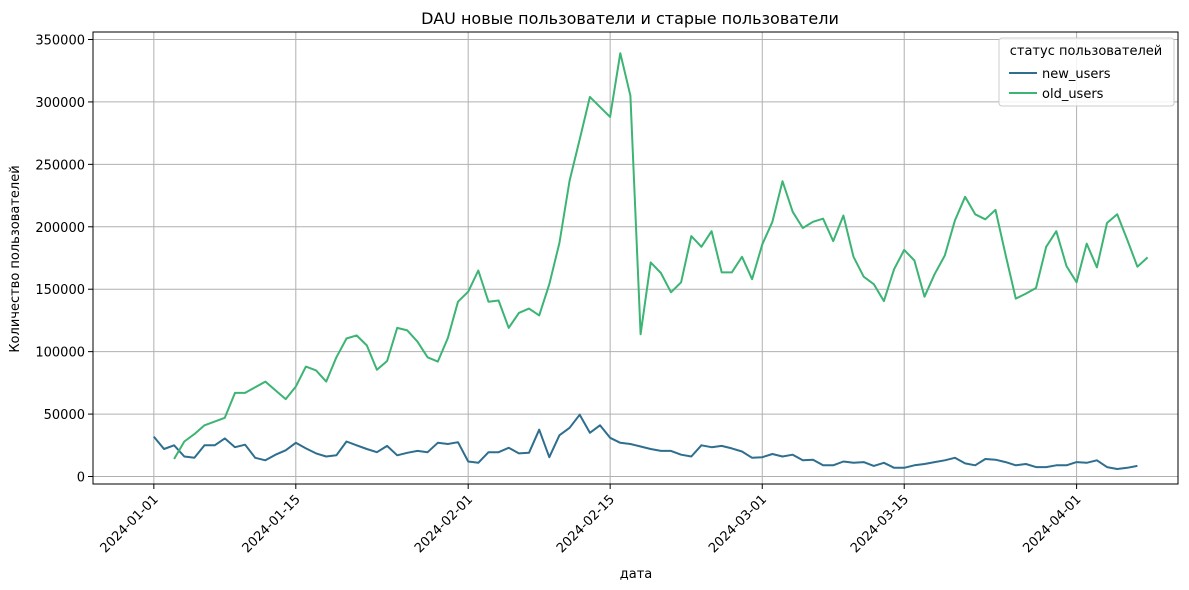 This screenshot has height=590, width=1189. Describe the element at coordinates (444, 524) in the screenshot. I see `x-tick-label: 2024-02-01` at that location.